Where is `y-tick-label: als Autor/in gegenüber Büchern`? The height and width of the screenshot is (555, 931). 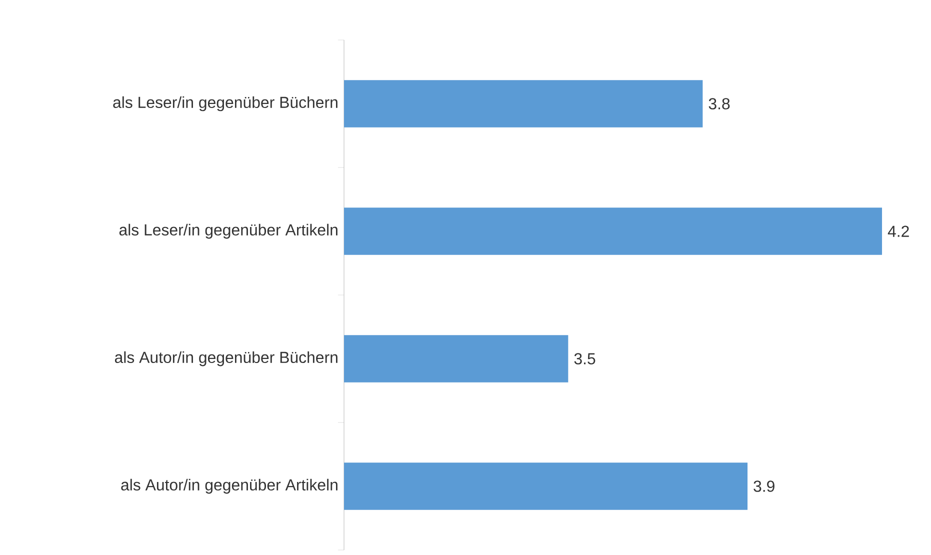 y-tick-label: als Autor/in gegenüber Büchern is located at coordinates (226, 358).